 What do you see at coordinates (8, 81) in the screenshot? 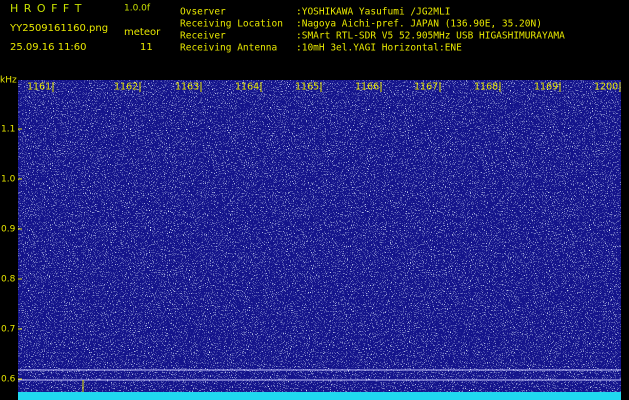
I see `unit: kHz` at bounding box center [8, 81].